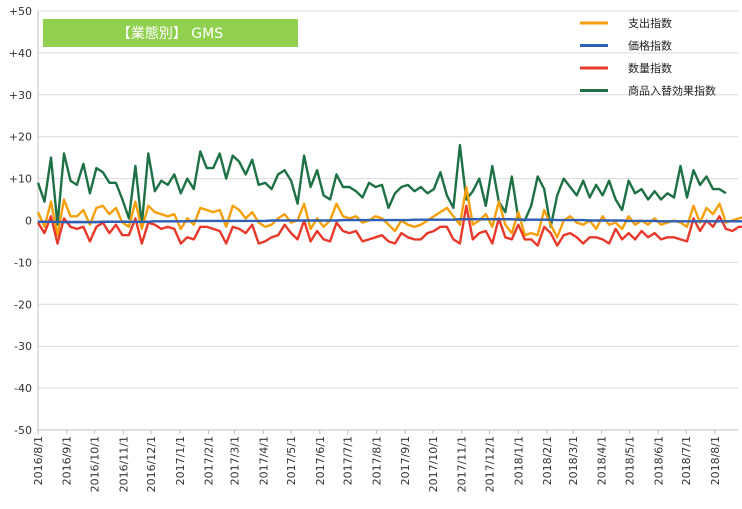 This screenshot has width=742, height=509. What do you see at coordinates (650, 68) in the screenshot?
I see `legend-label: 数量指数` at bounding box center [650, 68].